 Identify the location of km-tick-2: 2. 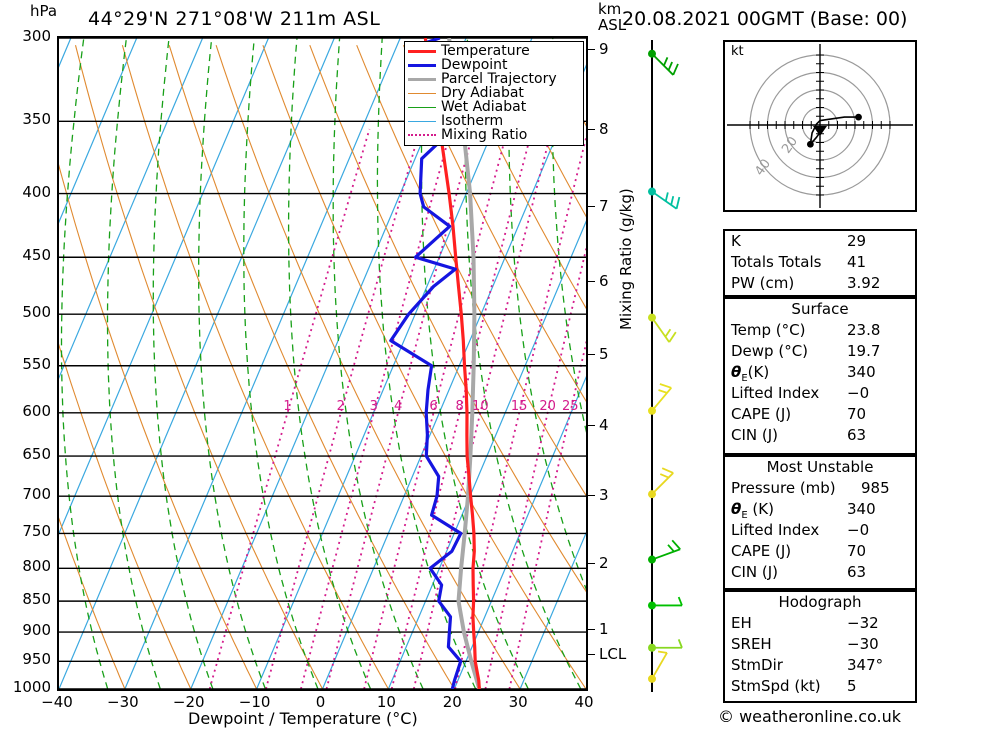
(604, 562).